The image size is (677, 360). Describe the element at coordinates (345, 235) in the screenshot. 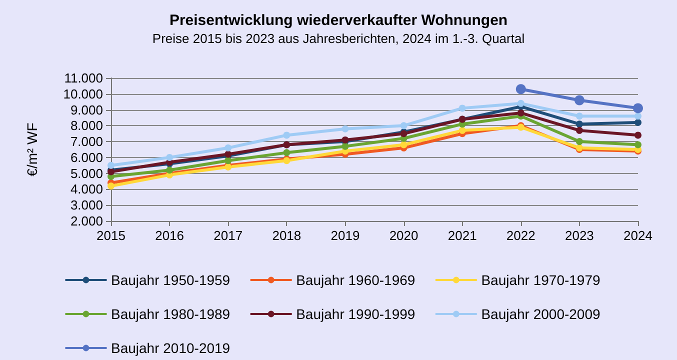

I see `x-tick-label: 2019` at that location.